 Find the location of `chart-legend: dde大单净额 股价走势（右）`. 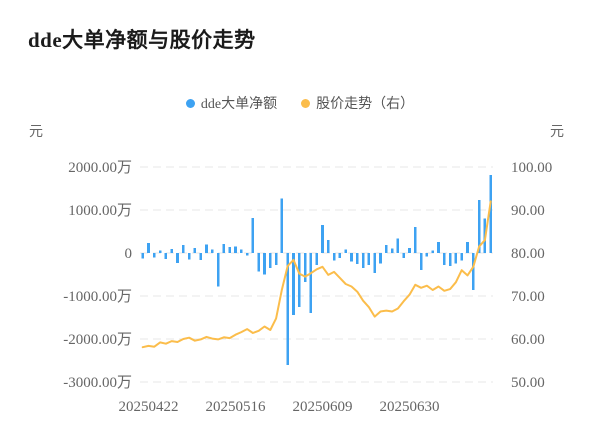

chart-legend: dde大单净额 股价走势（右） is located at coordinates (300, 103).